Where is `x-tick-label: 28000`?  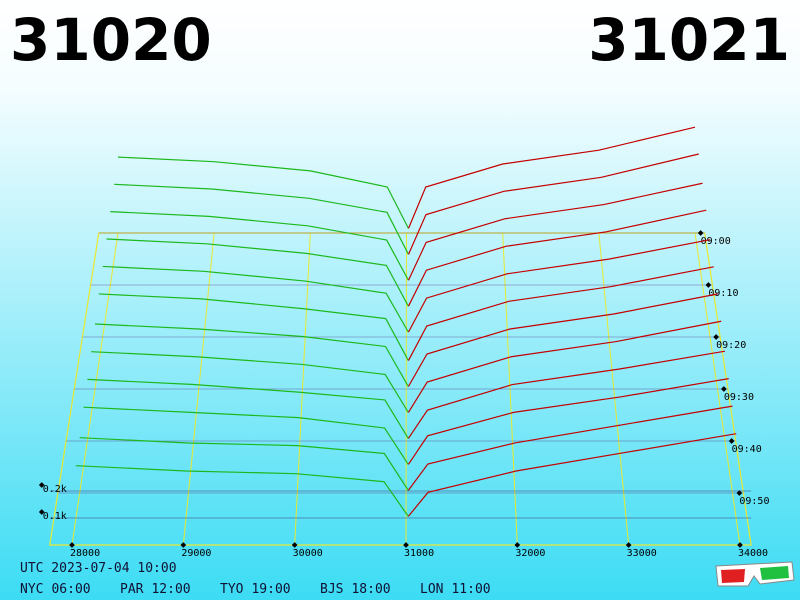
x-tick-label: 28000 is located at coordinates (85, 553).